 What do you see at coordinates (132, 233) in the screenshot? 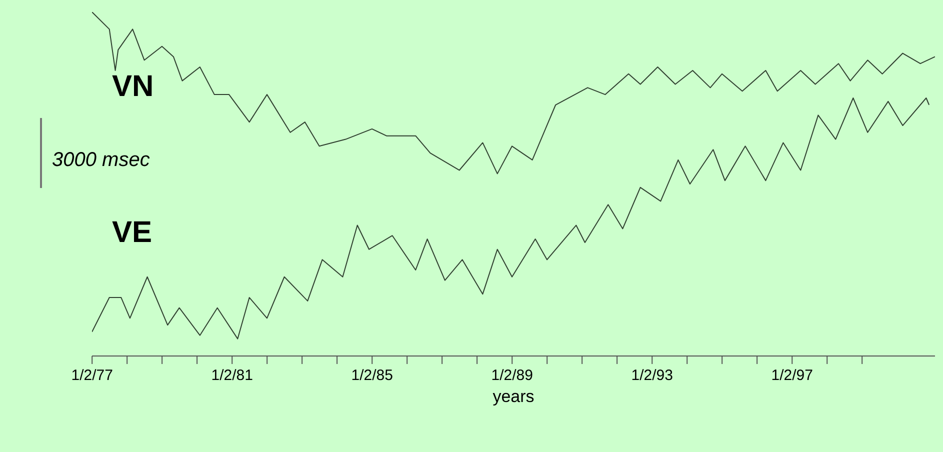
I see `series-label: VE` at bounding box center [132, 233].